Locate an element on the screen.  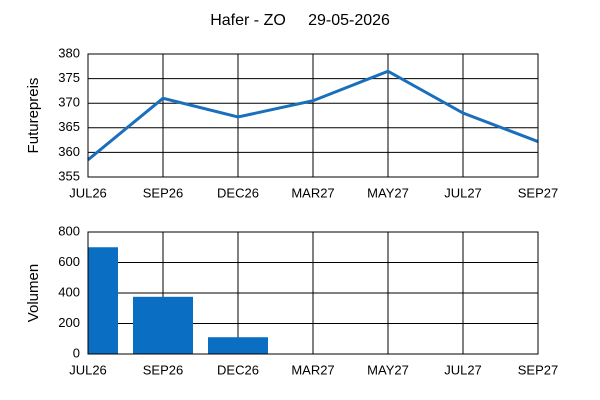
y-tick-label: 375 is located at coordinates (69, 77).